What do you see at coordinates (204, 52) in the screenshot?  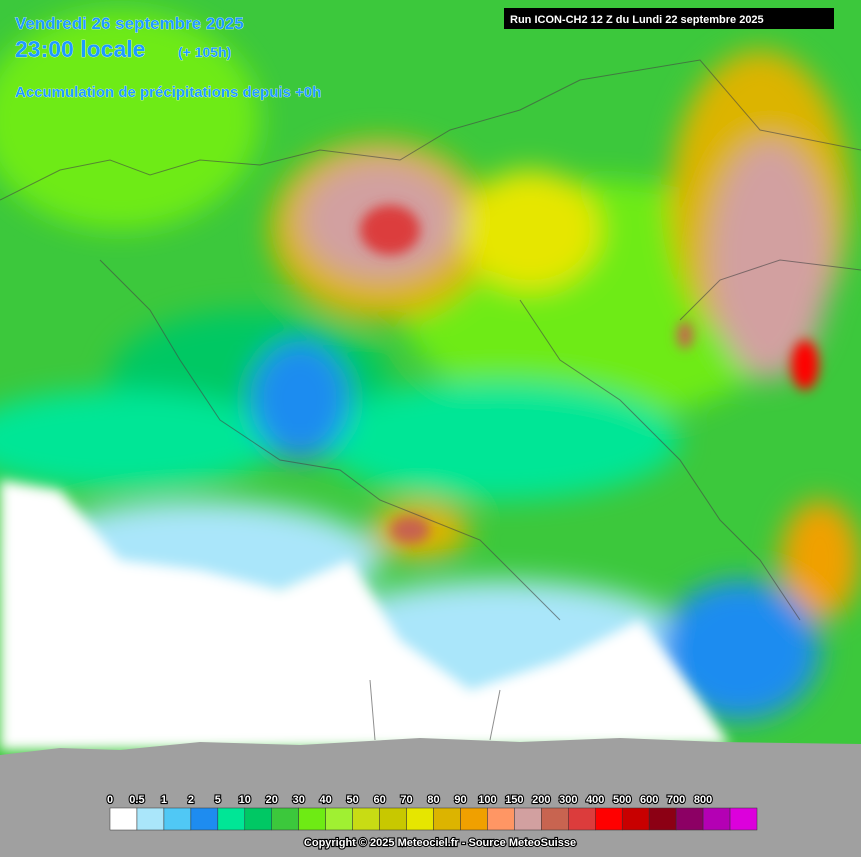 I see `forecast-lead: (+ 105h)` at bounding box center [204, 52].